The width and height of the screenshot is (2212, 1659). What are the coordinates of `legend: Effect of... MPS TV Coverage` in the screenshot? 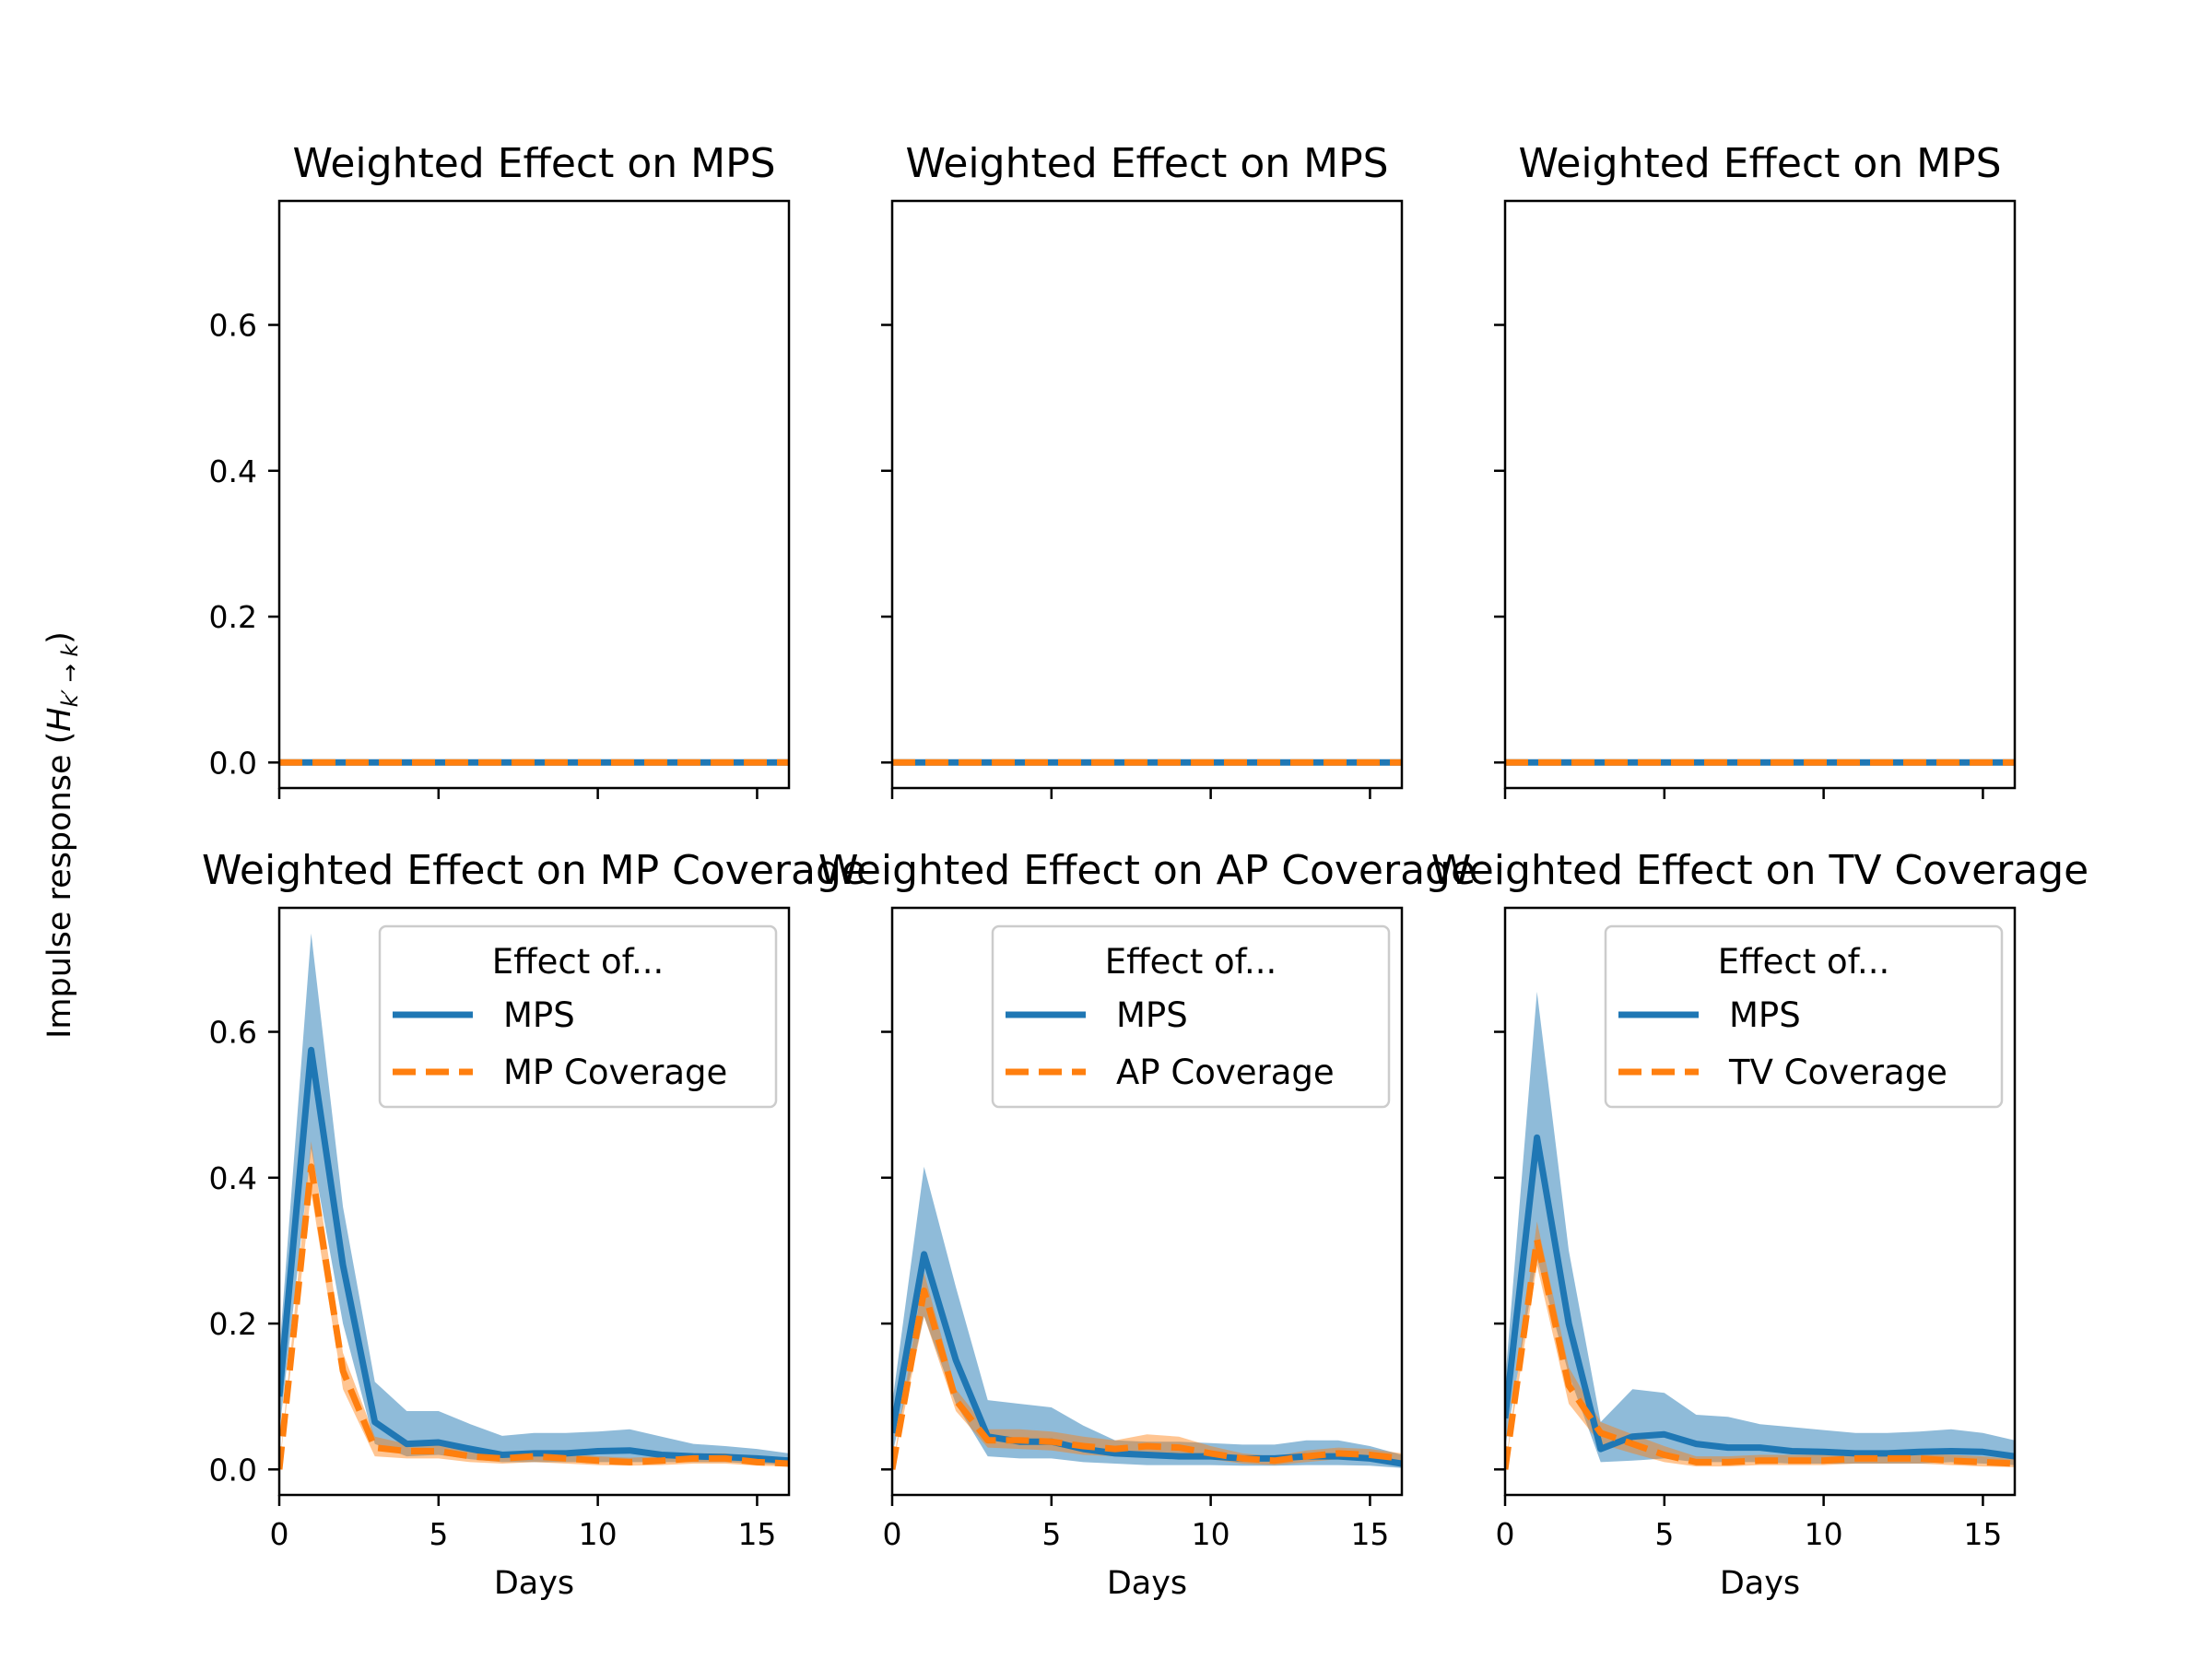 It's located at (1804, 1016).